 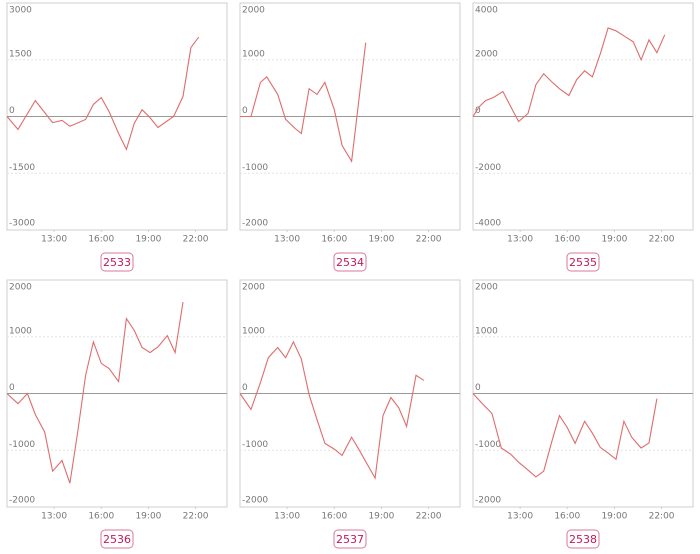 I want to click on chart-title: 2537, so click(x=350, y=539).